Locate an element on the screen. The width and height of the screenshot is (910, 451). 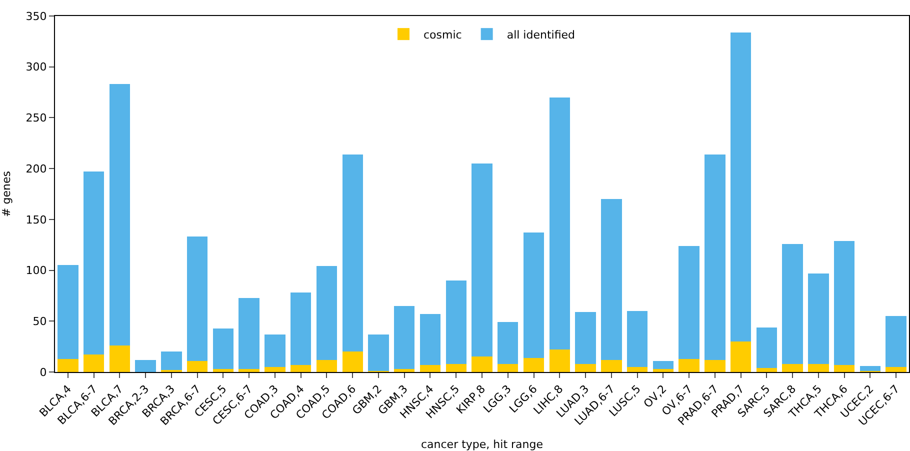
y-tick-label: 350 is located at coordinates (36, 16).